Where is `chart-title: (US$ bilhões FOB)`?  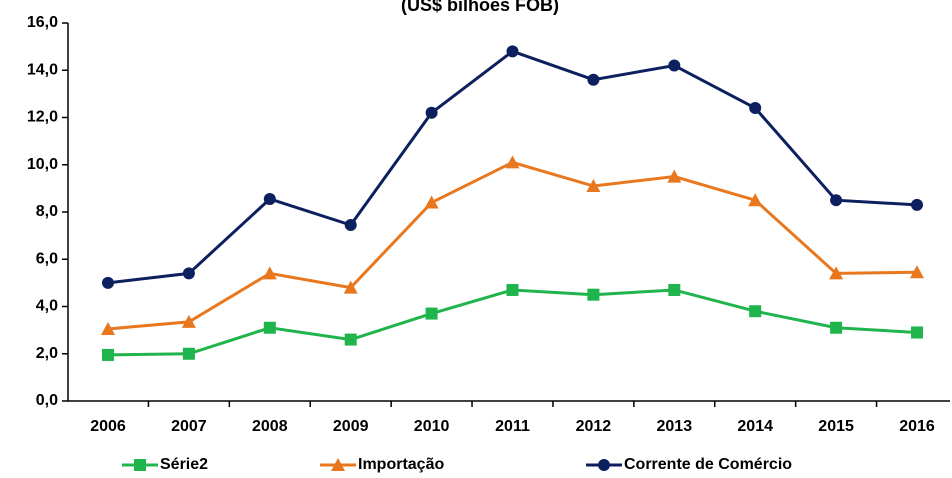
chart-title: (US$ bilhões FOB) is located at coordinates (480, 7).